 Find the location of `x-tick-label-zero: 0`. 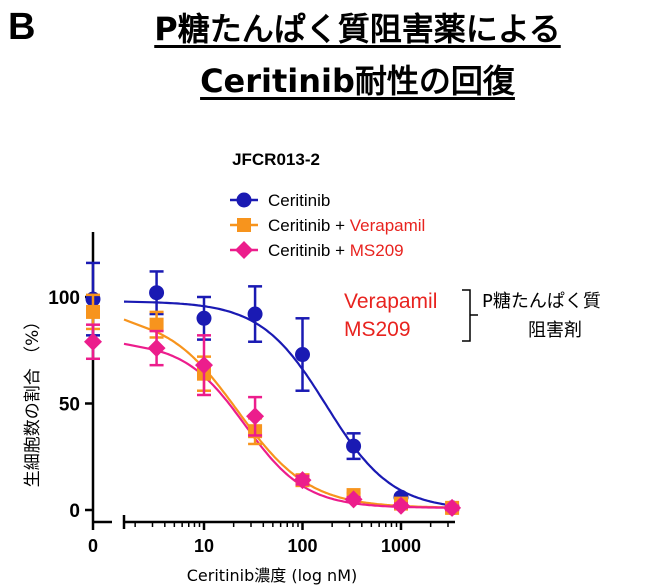

x-tick-label-zero: 0 is located at coordinates (93, 546).